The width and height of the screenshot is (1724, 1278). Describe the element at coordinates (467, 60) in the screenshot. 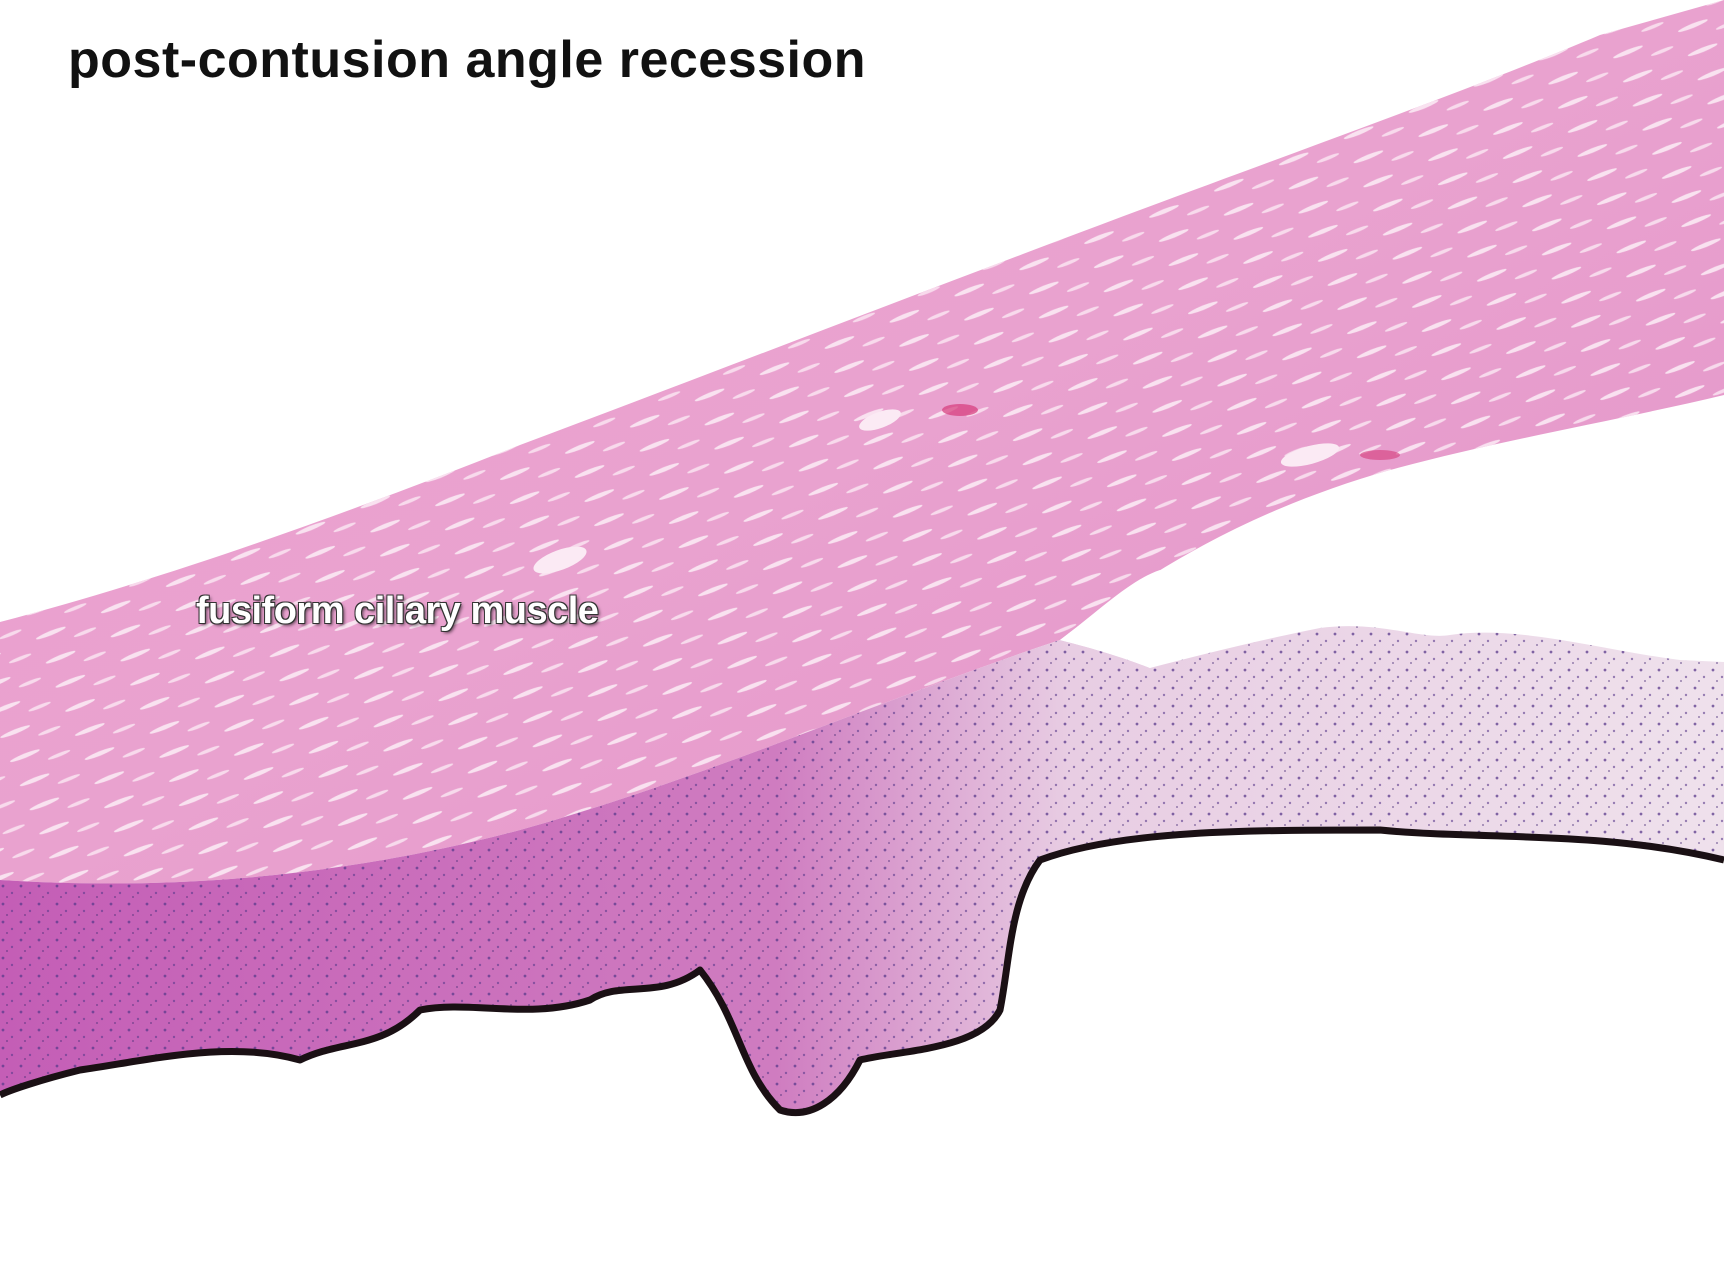

I see `slide-title: post-contusion angle recession` at that location.